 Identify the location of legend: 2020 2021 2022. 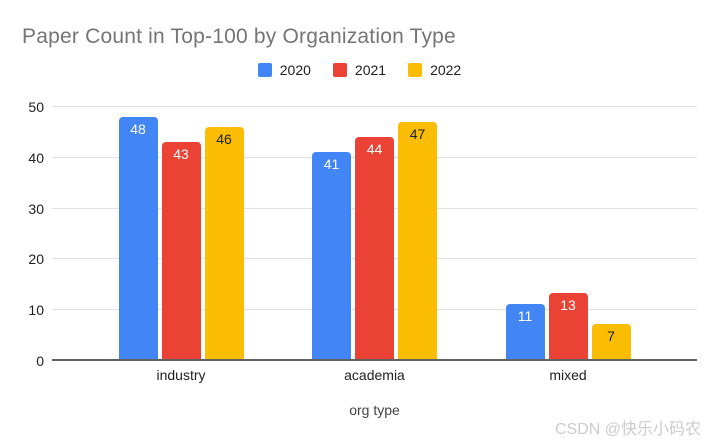
(359, 70).